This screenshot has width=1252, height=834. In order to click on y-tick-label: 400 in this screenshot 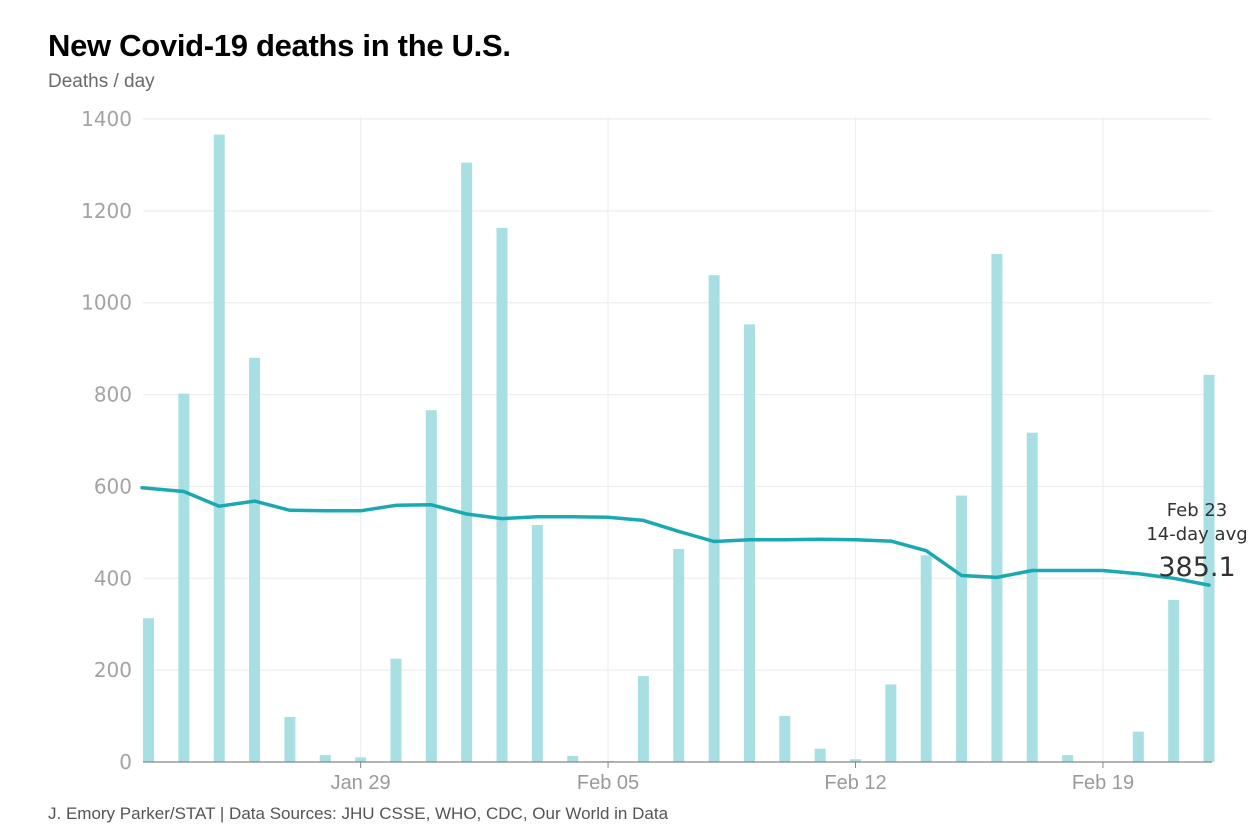, I will do `click(113, 578)`.